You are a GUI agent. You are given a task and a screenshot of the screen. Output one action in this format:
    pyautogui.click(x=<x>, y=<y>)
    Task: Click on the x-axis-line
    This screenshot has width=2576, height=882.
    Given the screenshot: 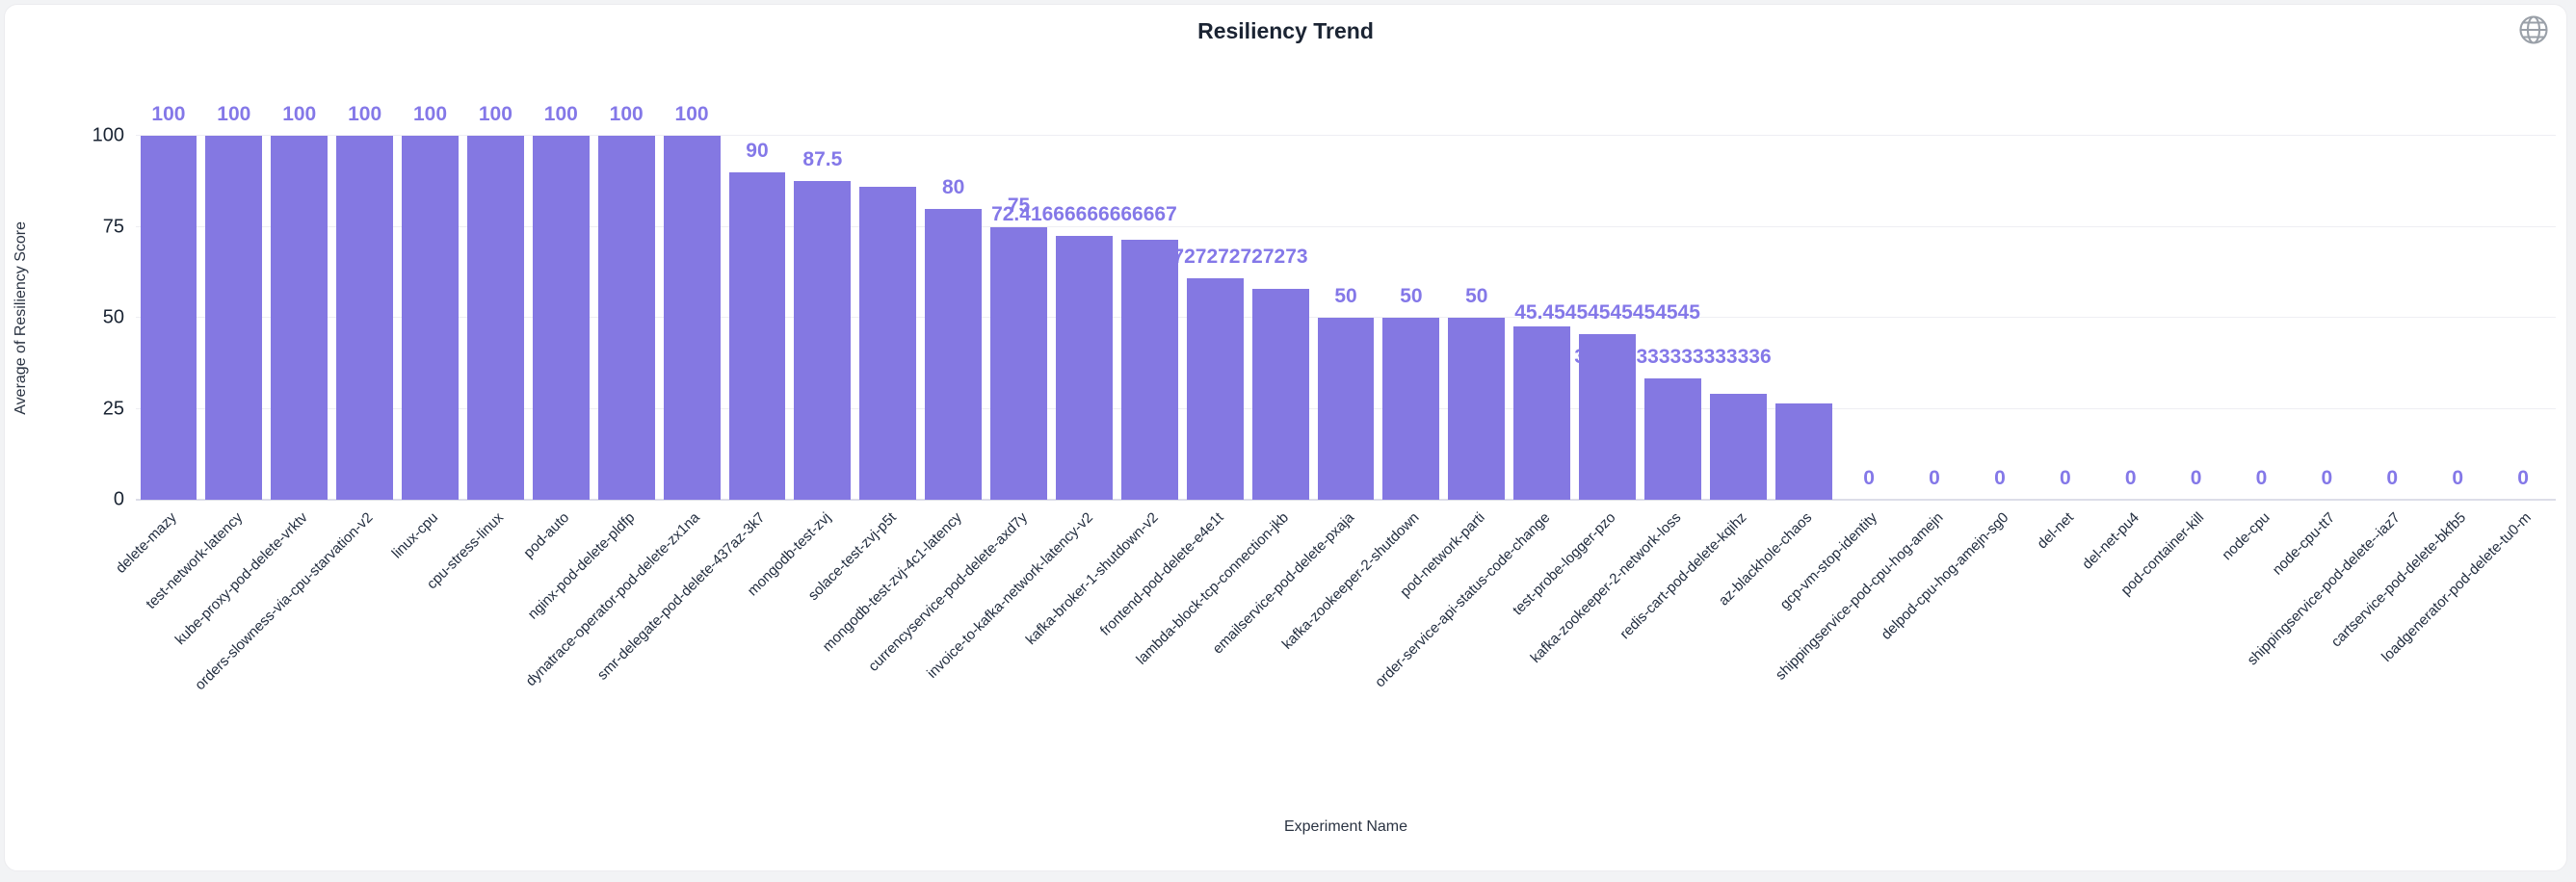 What is the action you would take?
    pyautogui.click(x=1346, y=500)
    